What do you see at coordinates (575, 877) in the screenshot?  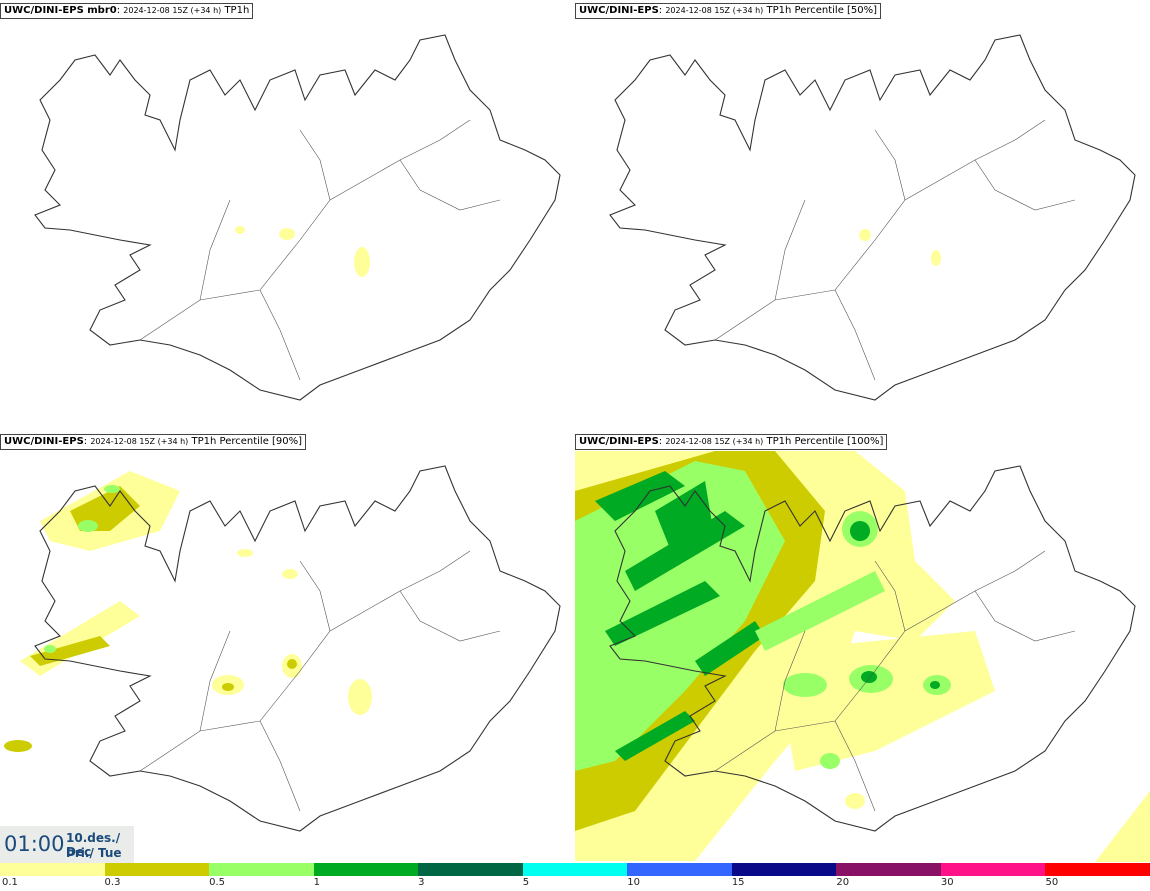 I see `color-legend: 0.1 0.3 0.5 1 3 5 10 15 20 30 50` at bounding box center [575, 877].